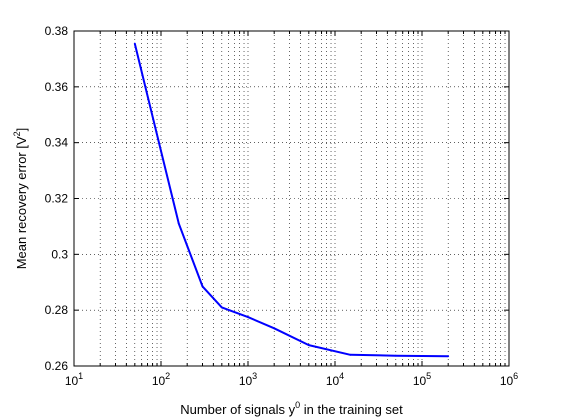 The height and width of the screenshot is (420, 561). I want to click on y-axis-label: Mean recovery error [V2], so click(20, 199).